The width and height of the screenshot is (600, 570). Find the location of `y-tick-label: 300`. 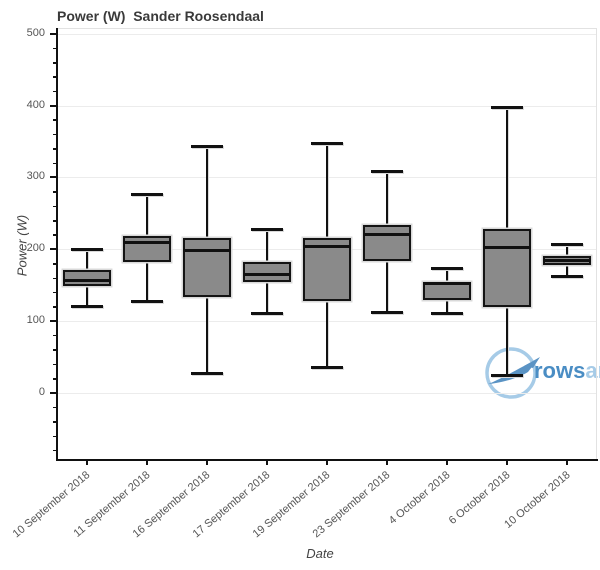

y-tick-label: 300 is located at coordinates (35, 176).